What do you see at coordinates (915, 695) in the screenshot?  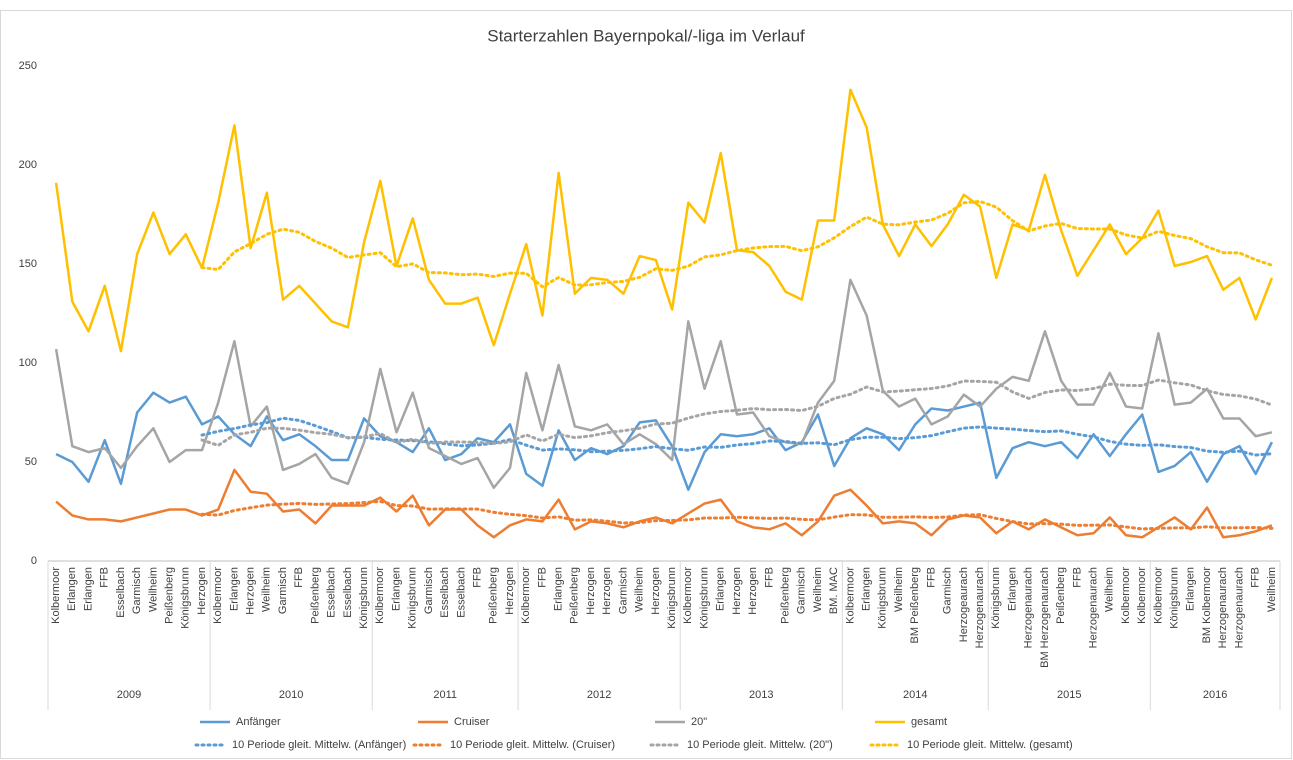 I see `group-label: 2014` at bounding box center [915, 695].